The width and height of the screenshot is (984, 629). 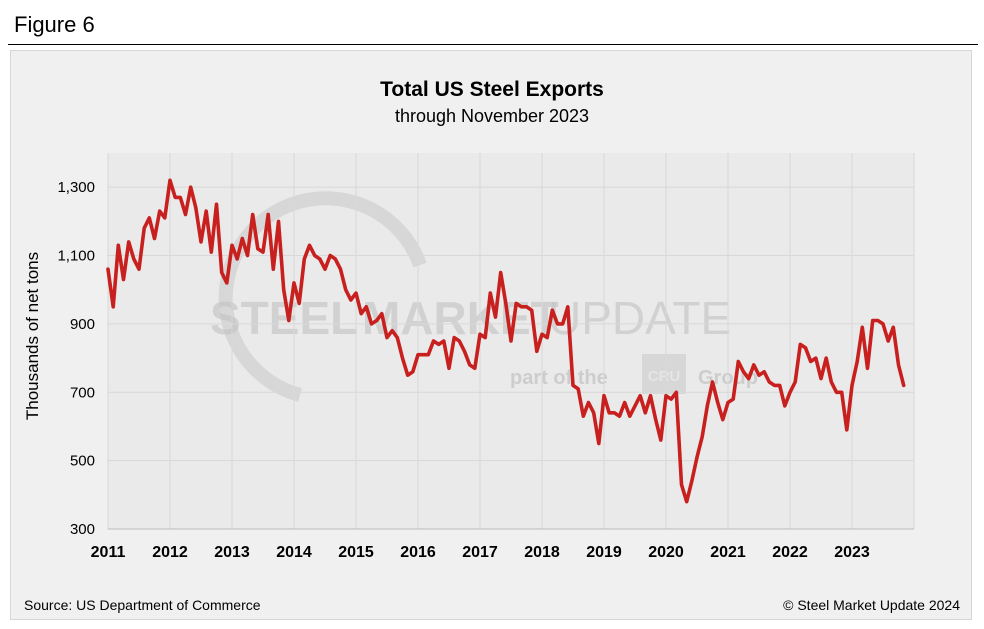 I want to click on x-tick-label: 2019, so click(x=604, y=552).